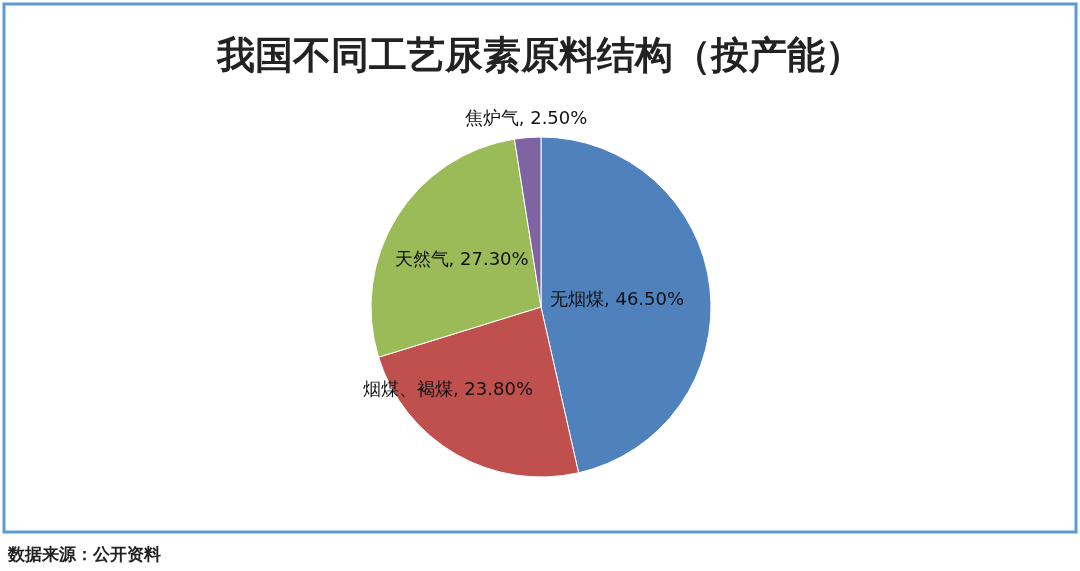 The image size is (1080, 571). I want to click on source-note: 数据来源：公开资料, so click(84, 554).